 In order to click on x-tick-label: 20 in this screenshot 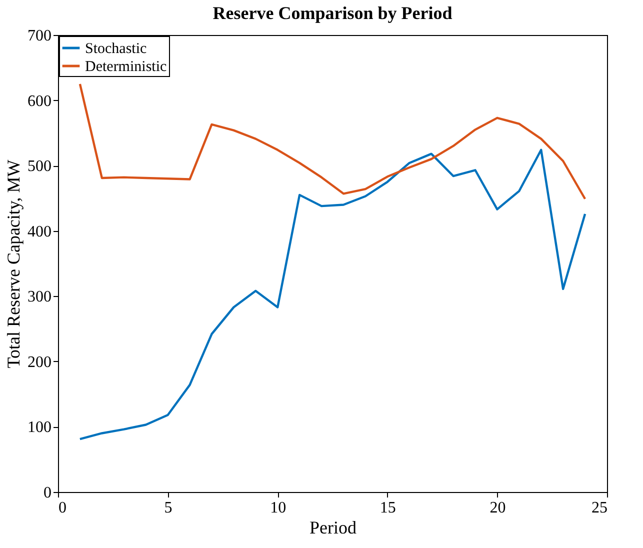, I will do `click(498, 508)`.